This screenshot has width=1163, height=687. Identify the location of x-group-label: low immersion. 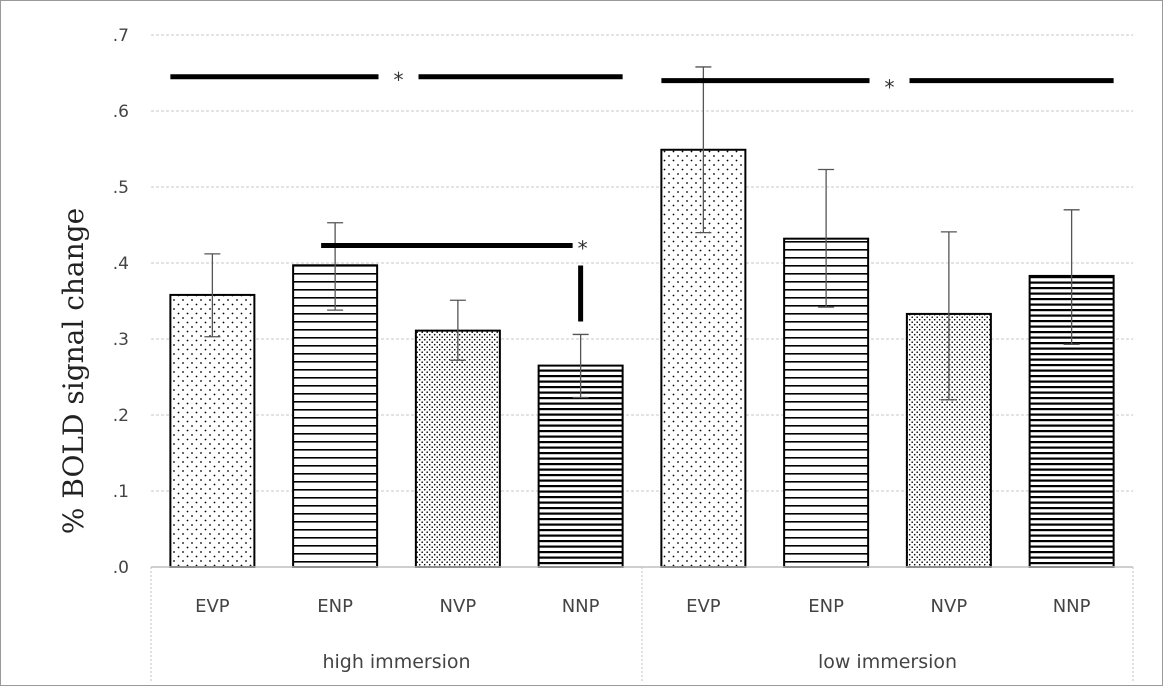
(887, 662).